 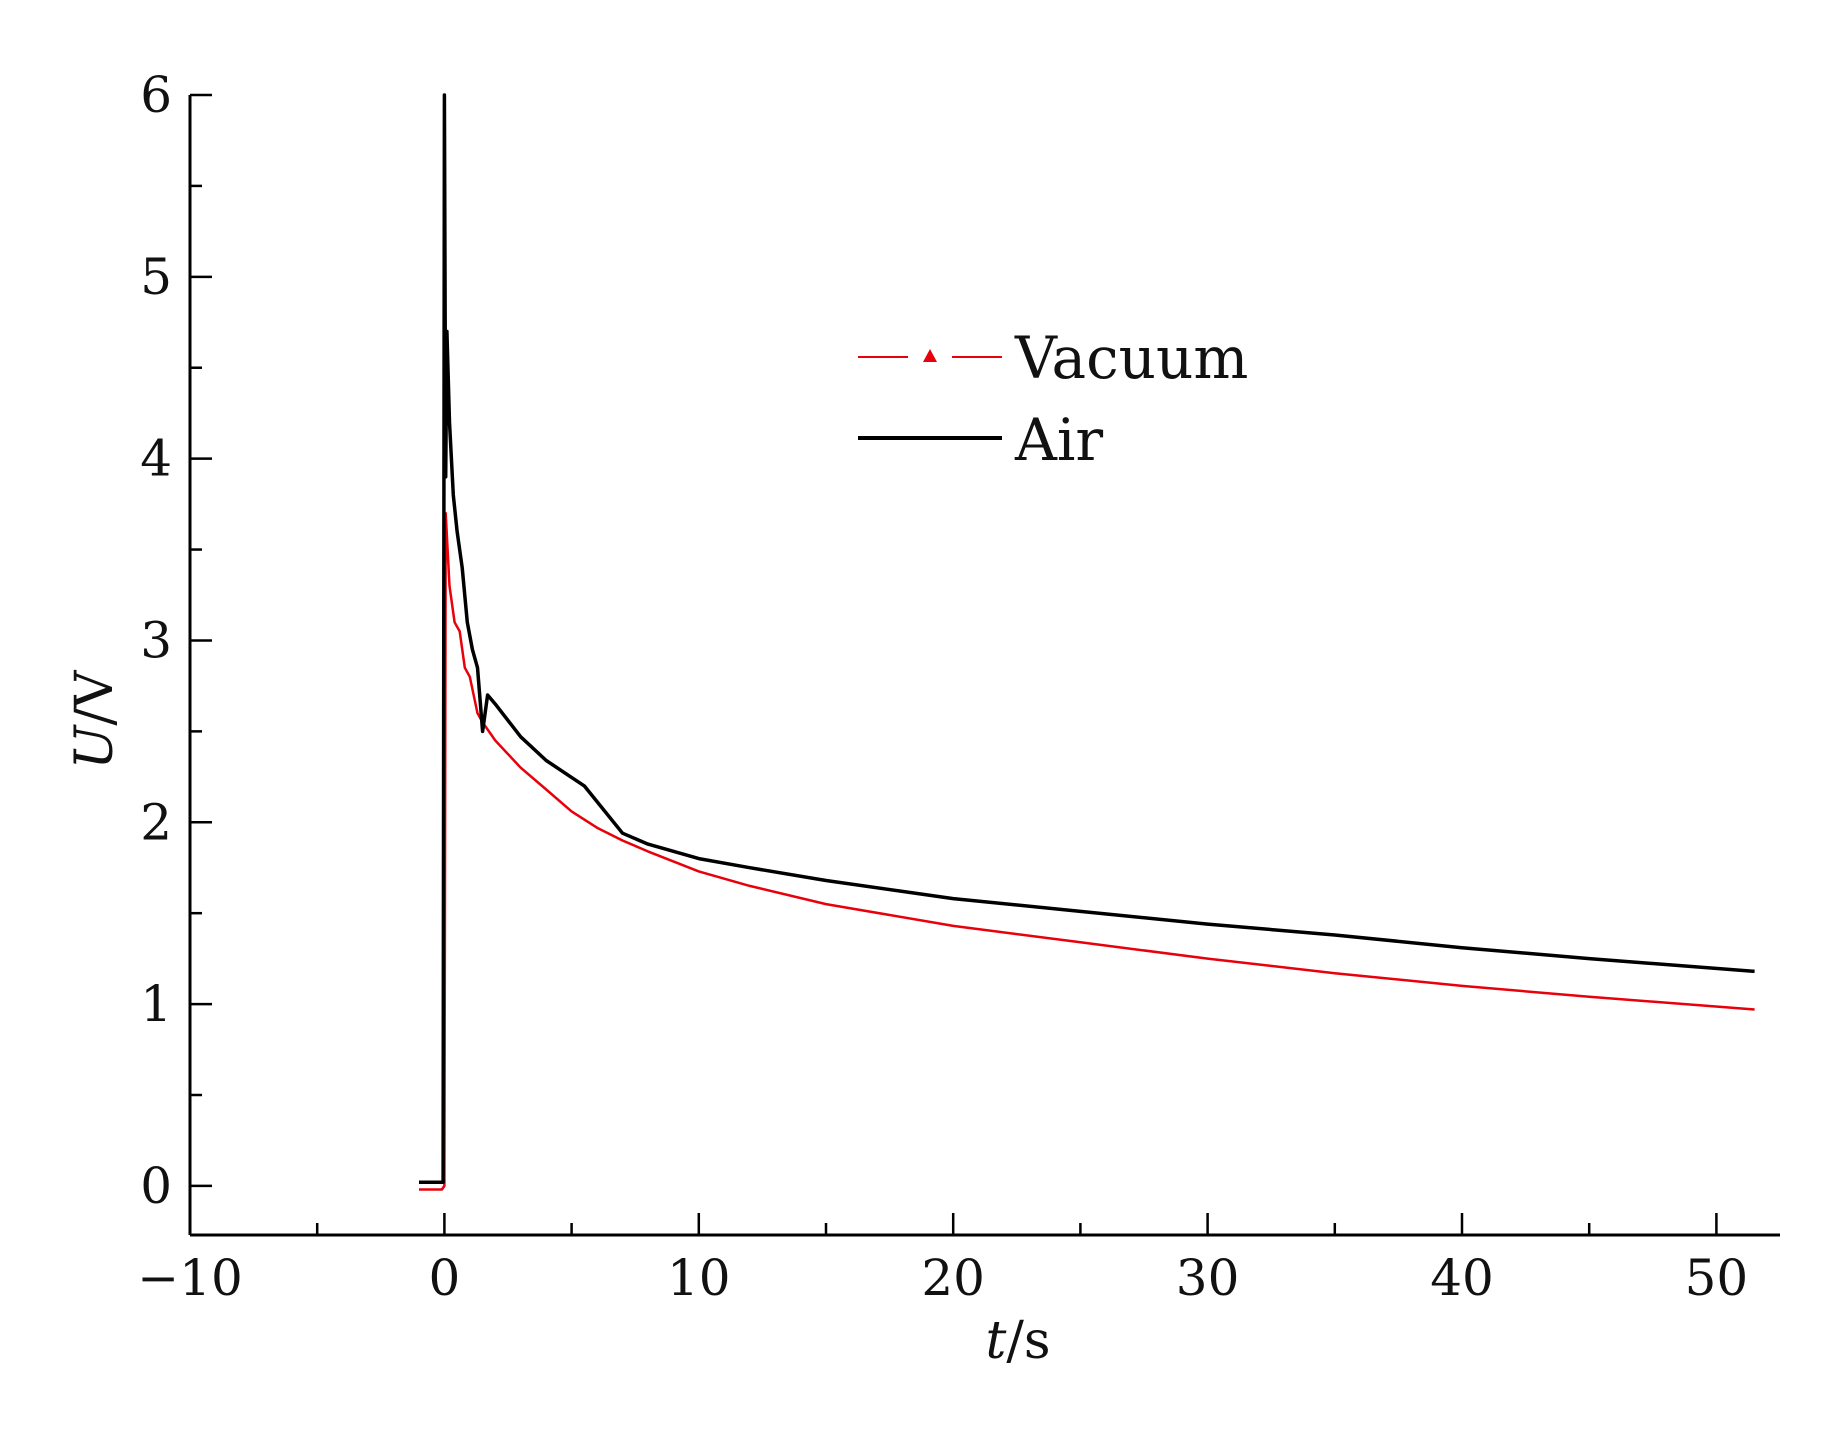 I want to click on x-axis-label-unit: /s, so click(x=1028, y=1341).